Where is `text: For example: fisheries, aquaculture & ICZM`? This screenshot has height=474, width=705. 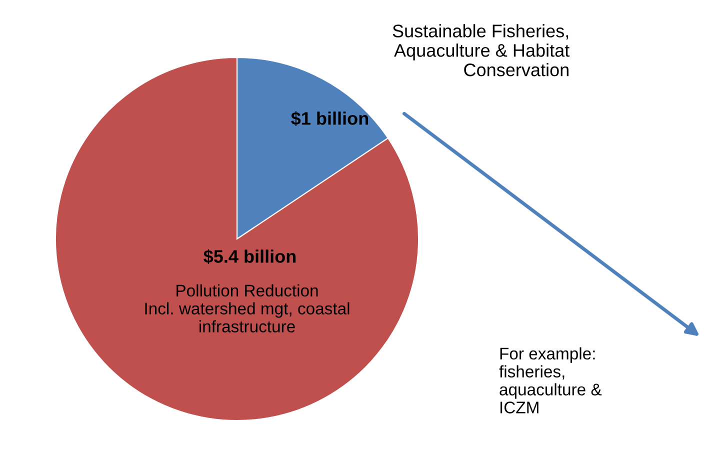 text: For example: fisheries, aquaculture & ICZM is located at coordinates (550, 380).